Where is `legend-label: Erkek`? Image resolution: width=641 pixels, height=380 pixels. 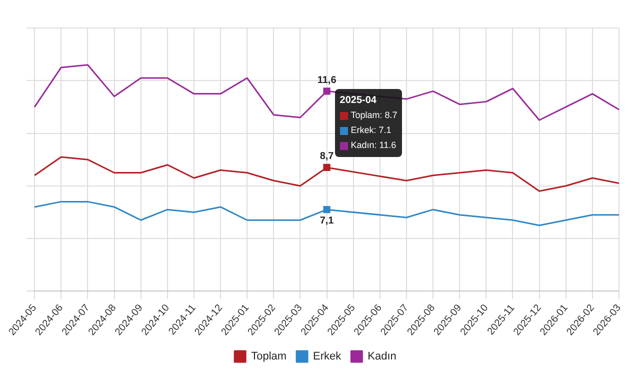 legend-label: Erkek is located at coordinates (327, 356).